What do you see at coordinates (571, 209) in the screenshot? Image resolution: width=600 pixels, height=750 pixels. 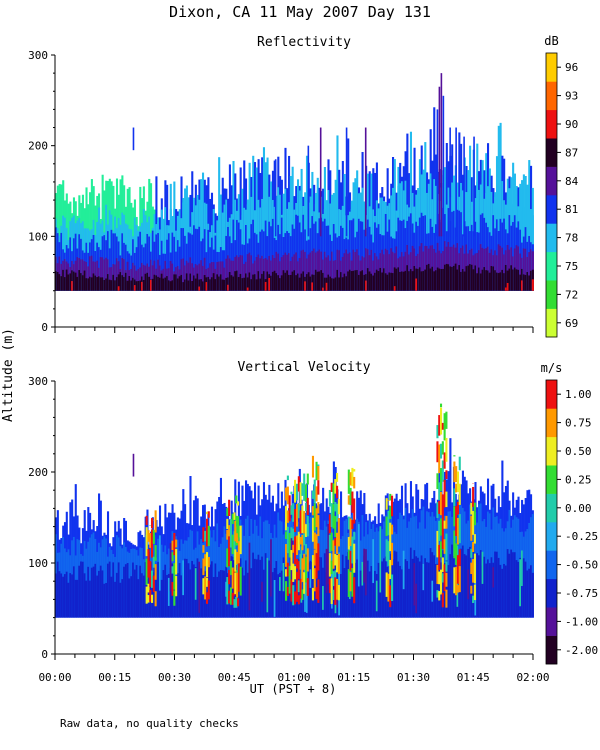 I see `colorbar-label: 81` at bounding box center [571, 209].